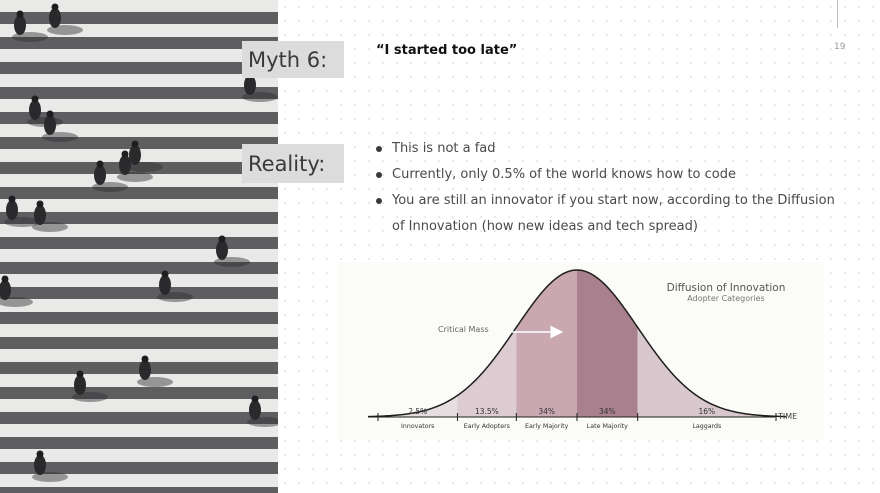 The width and height of the screenshot is (880, 493). What do you see at coordinates (725, 298) in the screenshot?
I see `chart-subtitle: Adopter Categories` at bounding box center [725, 298].